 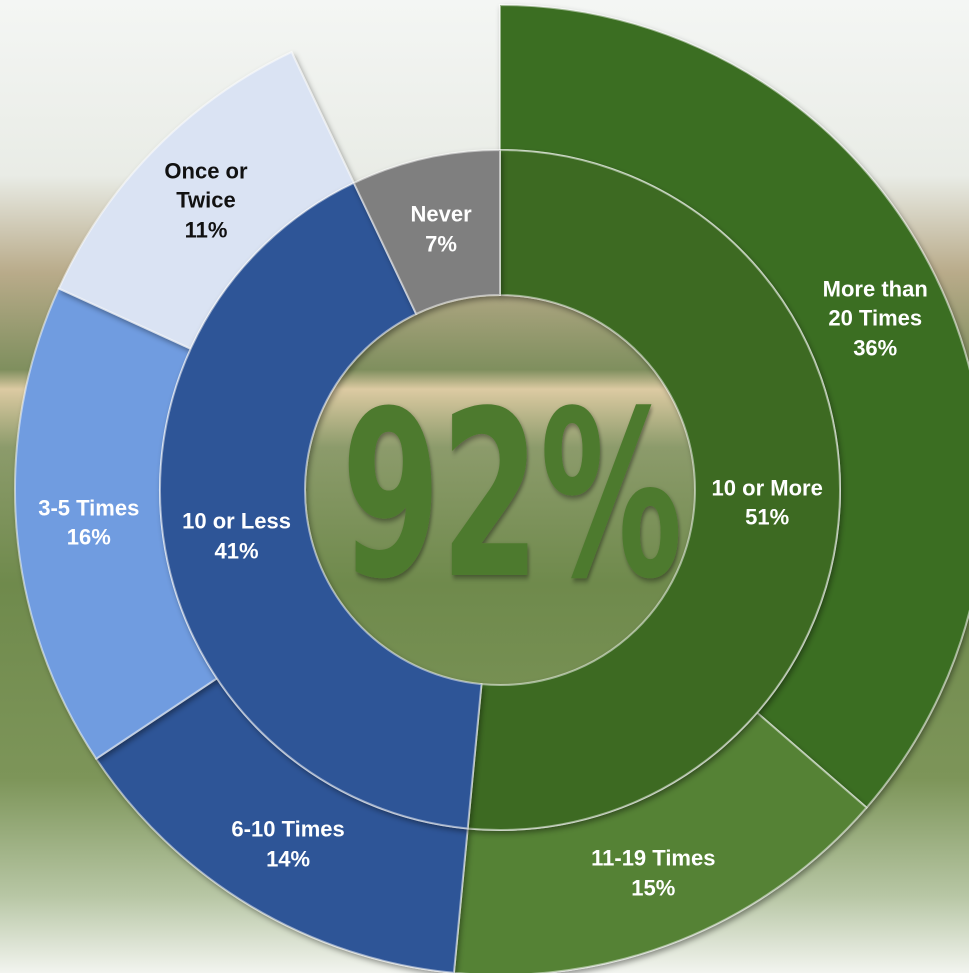 What do you see at coordinates (441, 228) in the screenshot?
I see `inner-label: Never 7%` at bounding box center [441, 228].